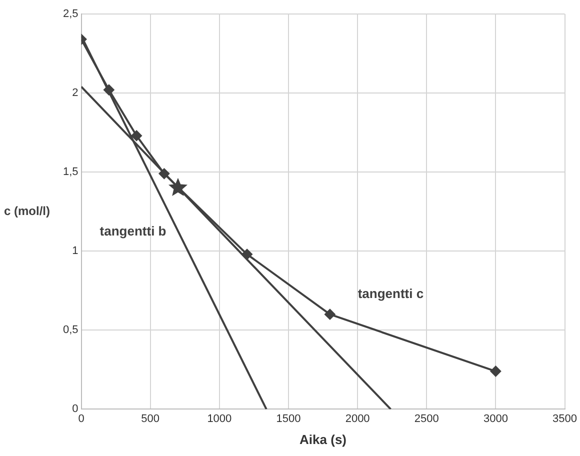 This screenshot has width=580, height=456. Describe the element at coordinates (75, 93) in the screenshot. I see `y-tick-label: 2` at that location.